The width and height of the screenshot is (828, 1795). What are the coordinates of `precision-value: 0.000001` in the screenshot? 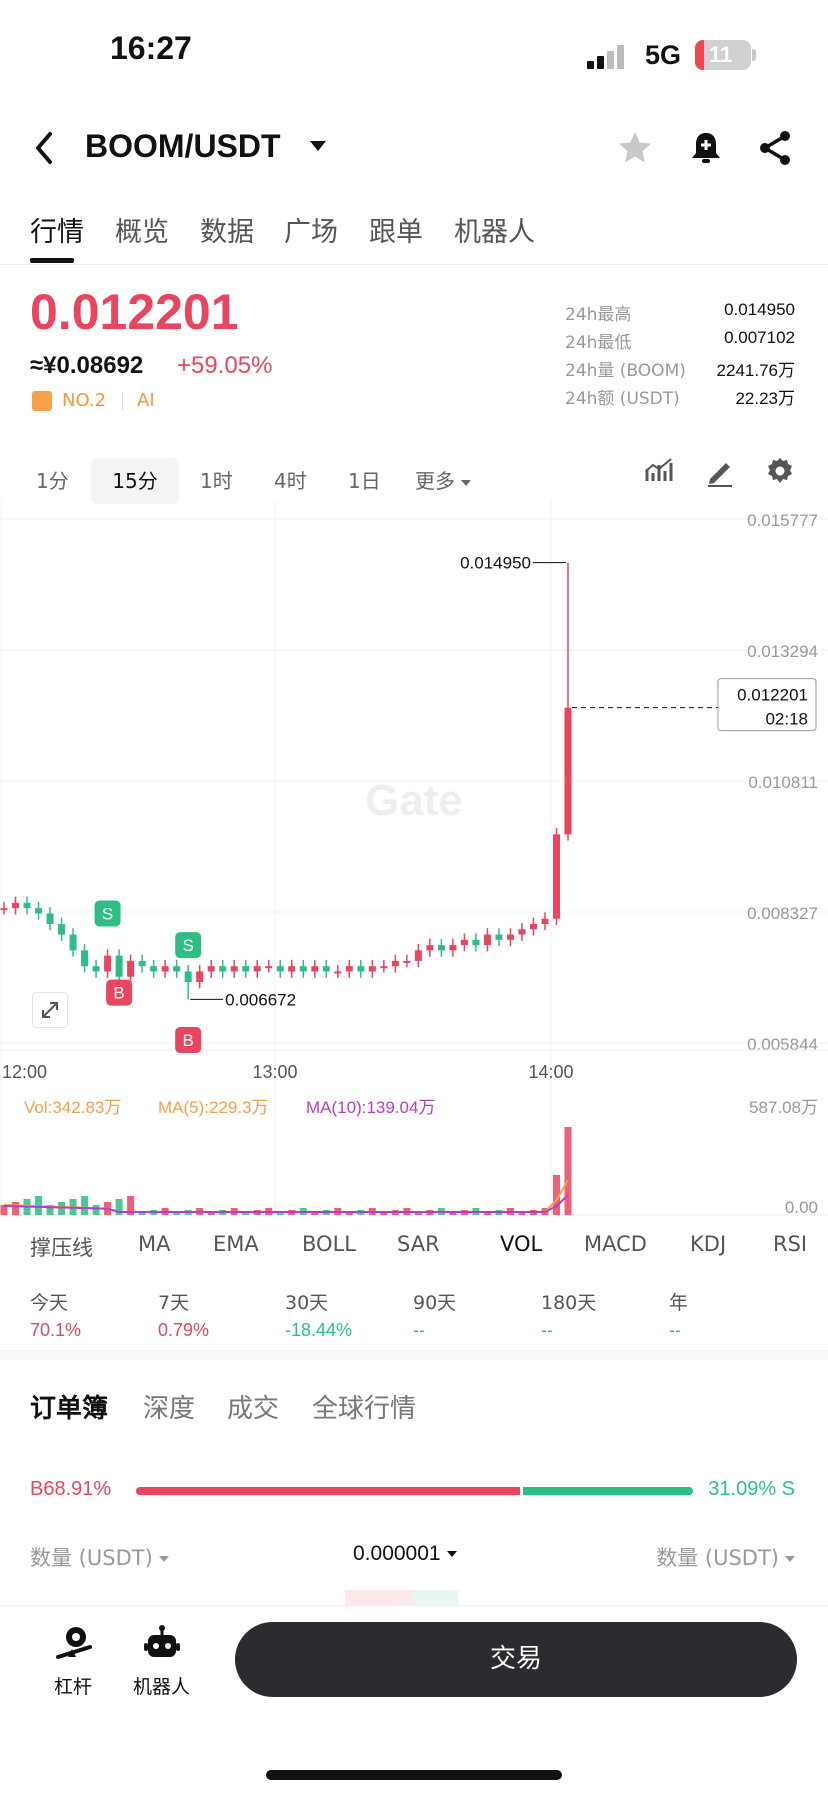 It's located at (397, 1553).